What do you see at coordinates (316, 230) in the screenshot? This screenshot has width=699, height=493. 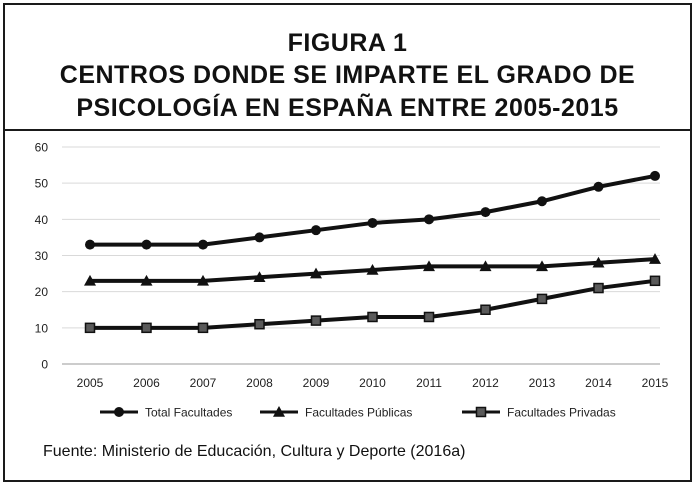 I see `series-1-point-2009` at bounding box center [316, 230].